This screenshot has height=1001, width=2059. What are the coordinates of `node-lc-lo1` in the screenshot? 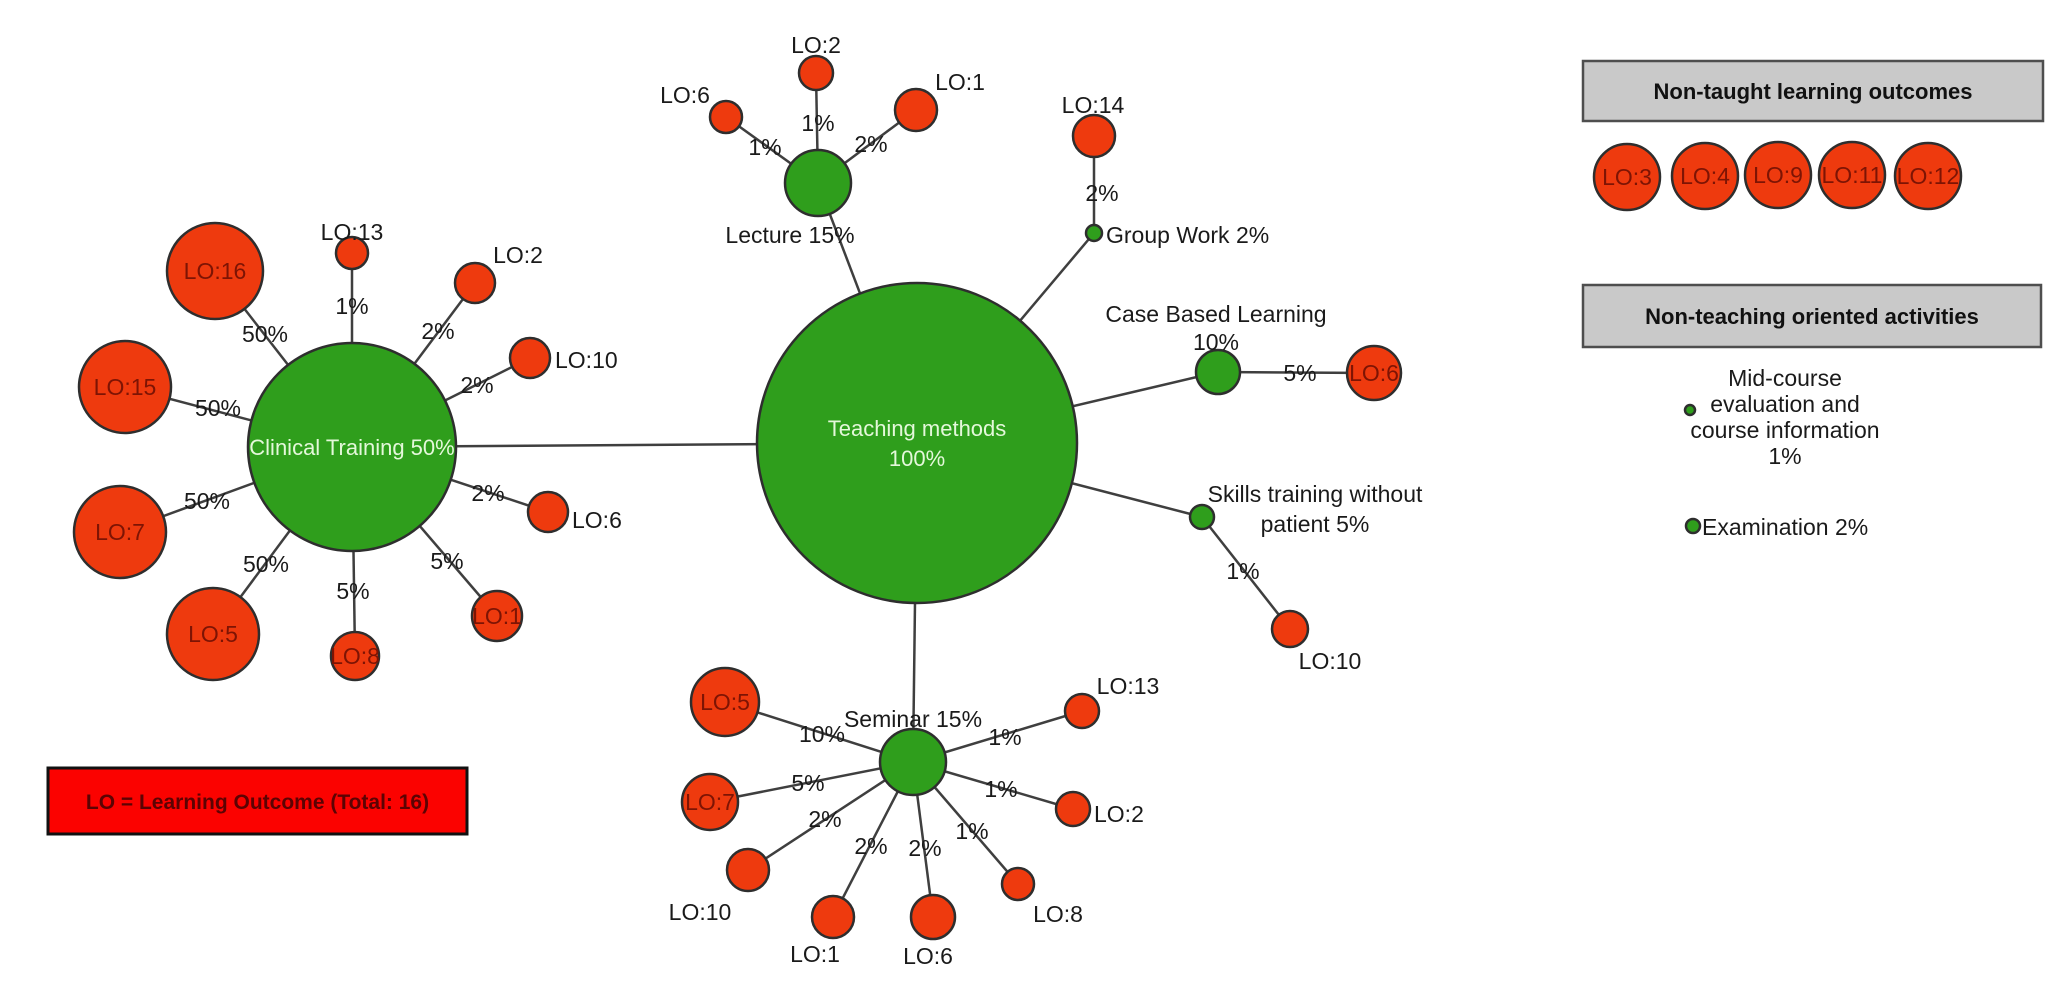 It's located at (916, 110).